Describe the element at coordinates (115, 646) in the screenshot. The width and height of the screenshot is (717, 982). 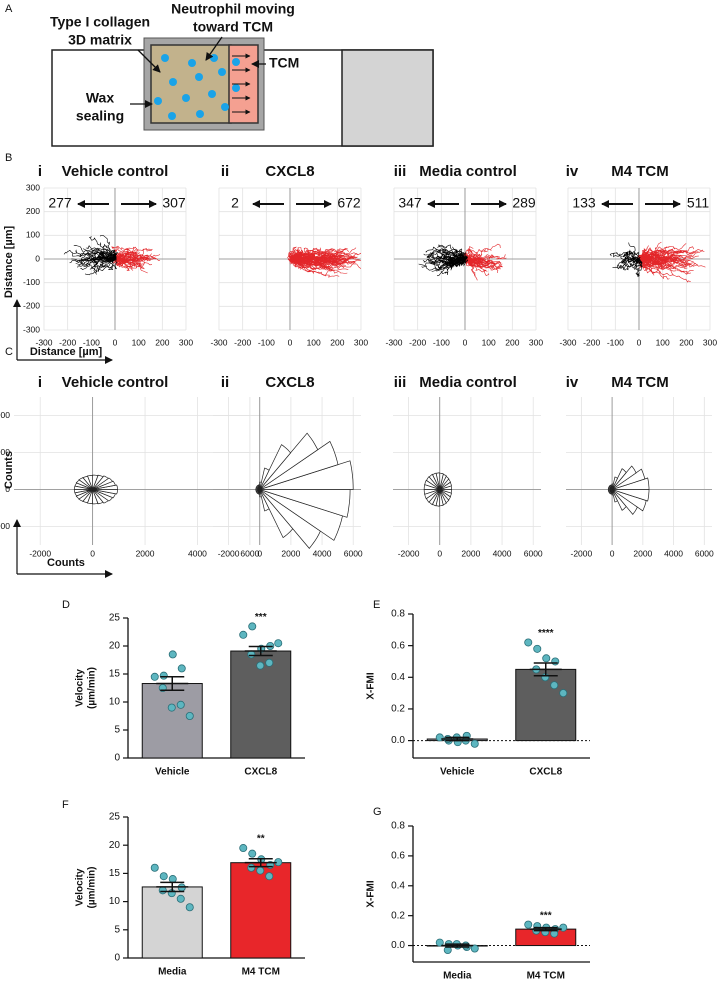
I see `y-tick-label: 20` at that location.